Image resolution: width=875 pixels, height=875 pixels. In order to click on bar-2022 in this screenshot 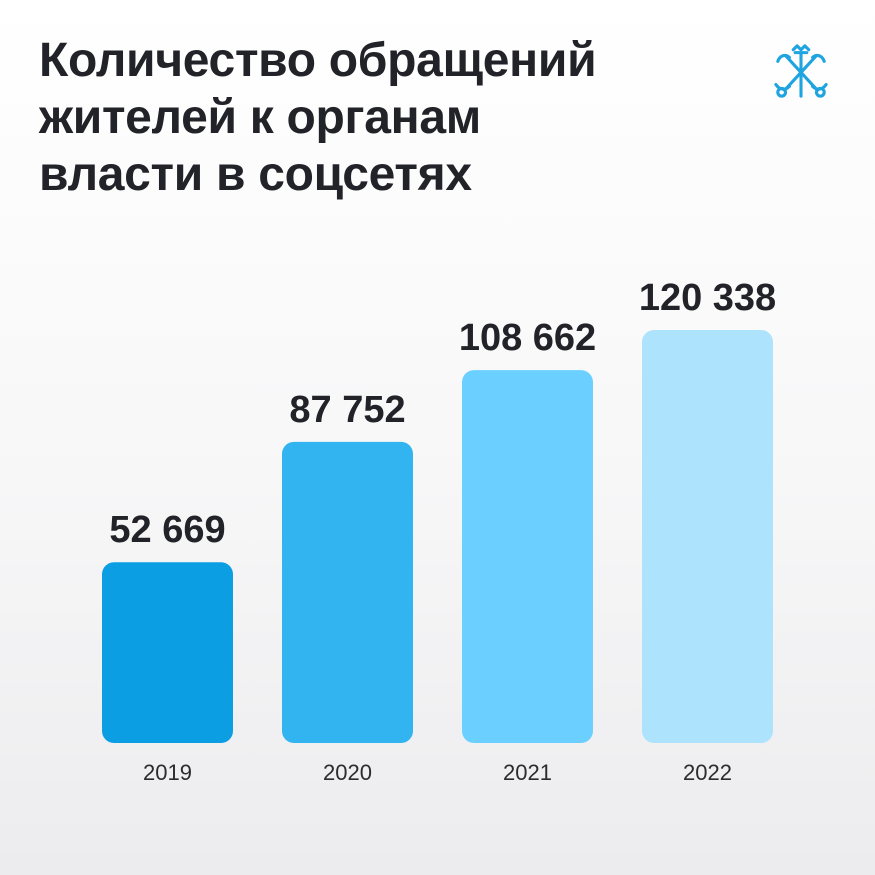, I will do `click(707, 536)`.